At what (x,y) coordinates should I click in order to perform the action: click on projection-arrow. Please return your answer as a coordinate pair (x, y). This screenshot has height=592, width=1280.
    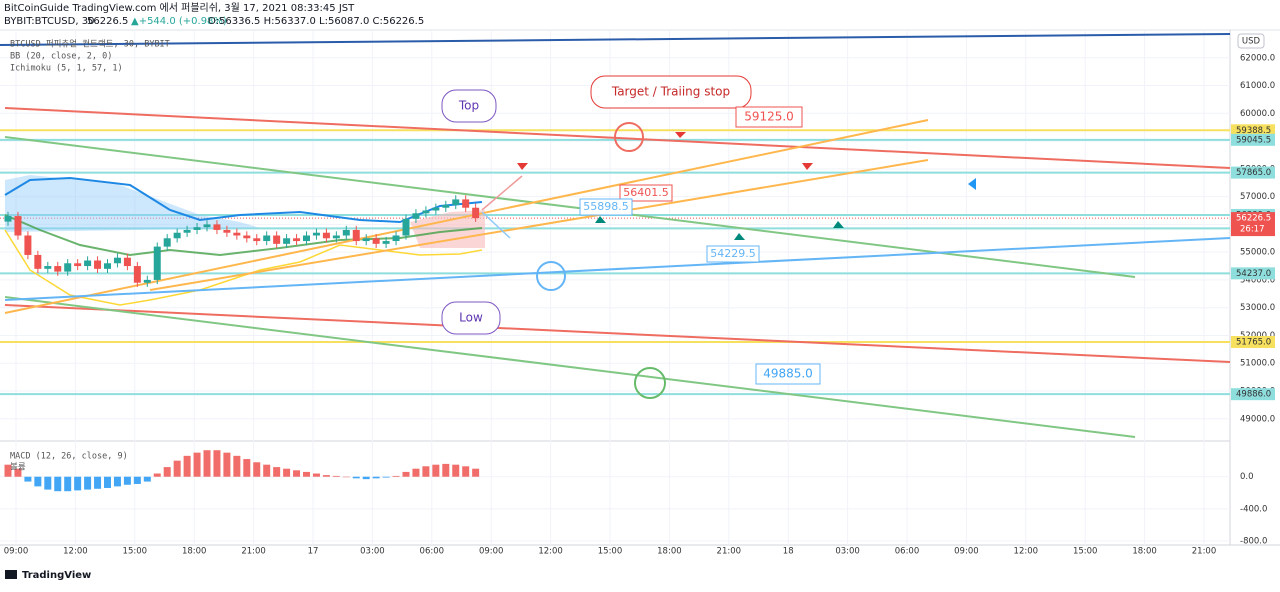
    Looking at the image, I should click on (496, 225).